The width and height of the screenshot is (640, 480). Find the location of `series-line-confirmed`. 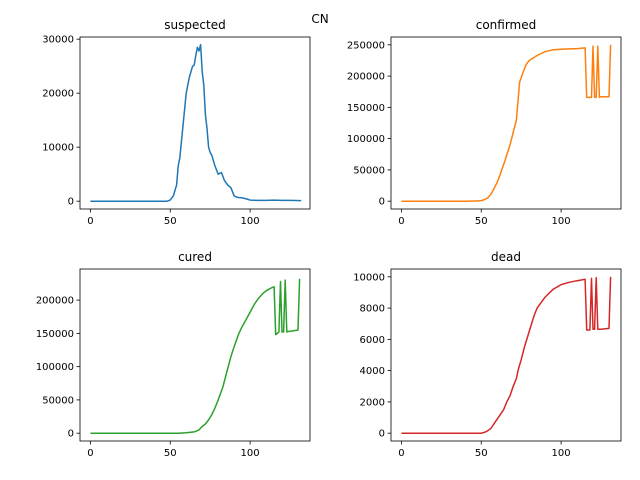

series-line-confirmed is located at coordinates (506, 123).